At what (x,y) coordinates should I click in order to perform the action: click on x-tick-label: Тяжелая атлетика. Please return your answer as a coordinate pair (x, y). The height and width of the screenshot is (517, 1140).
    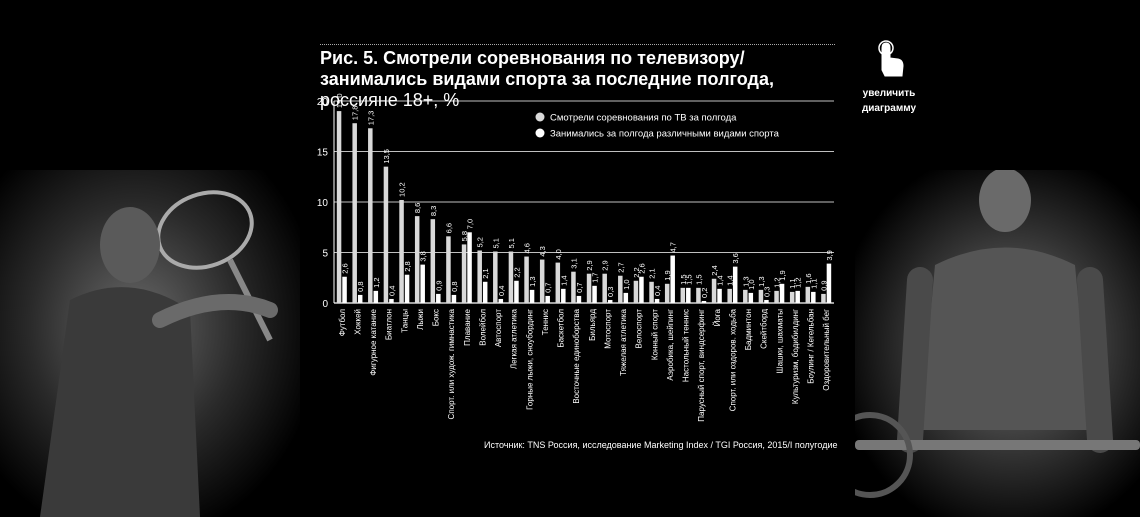
    Looking at the image, I should click on (623, 341).